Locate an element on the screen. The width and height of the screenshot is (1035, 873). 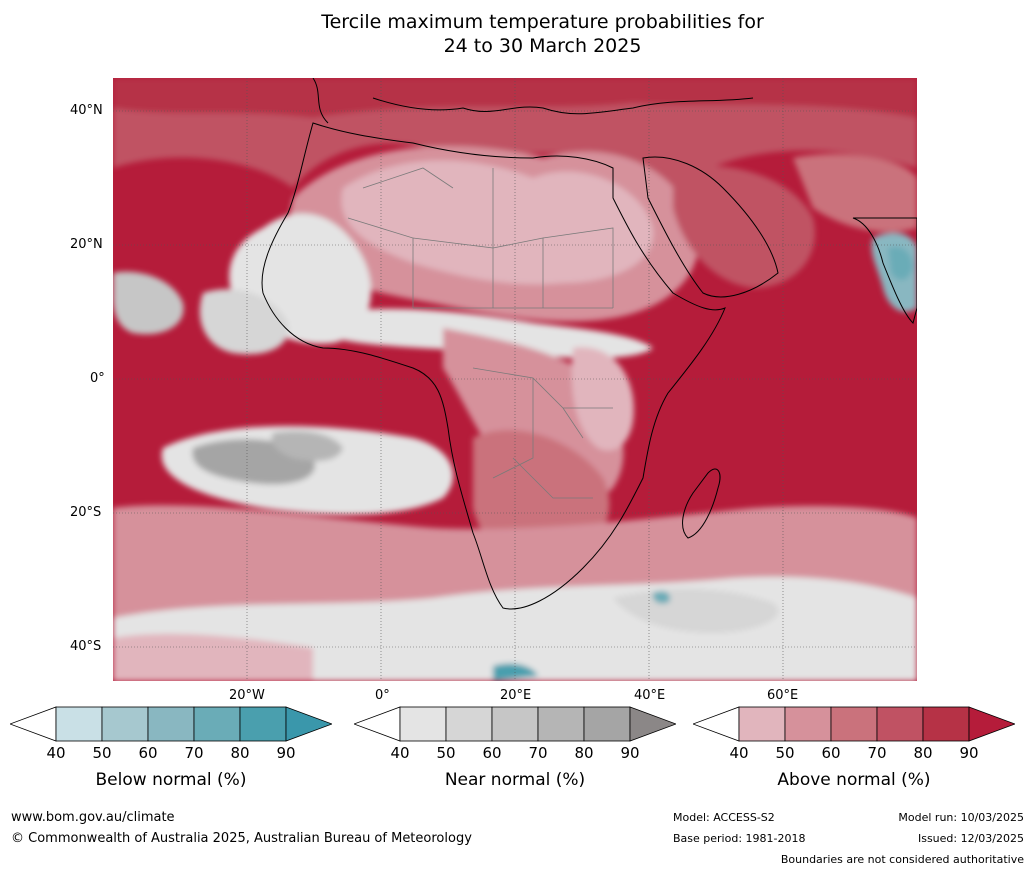
below-normal-colorbar is located at coordinates (171, 724).